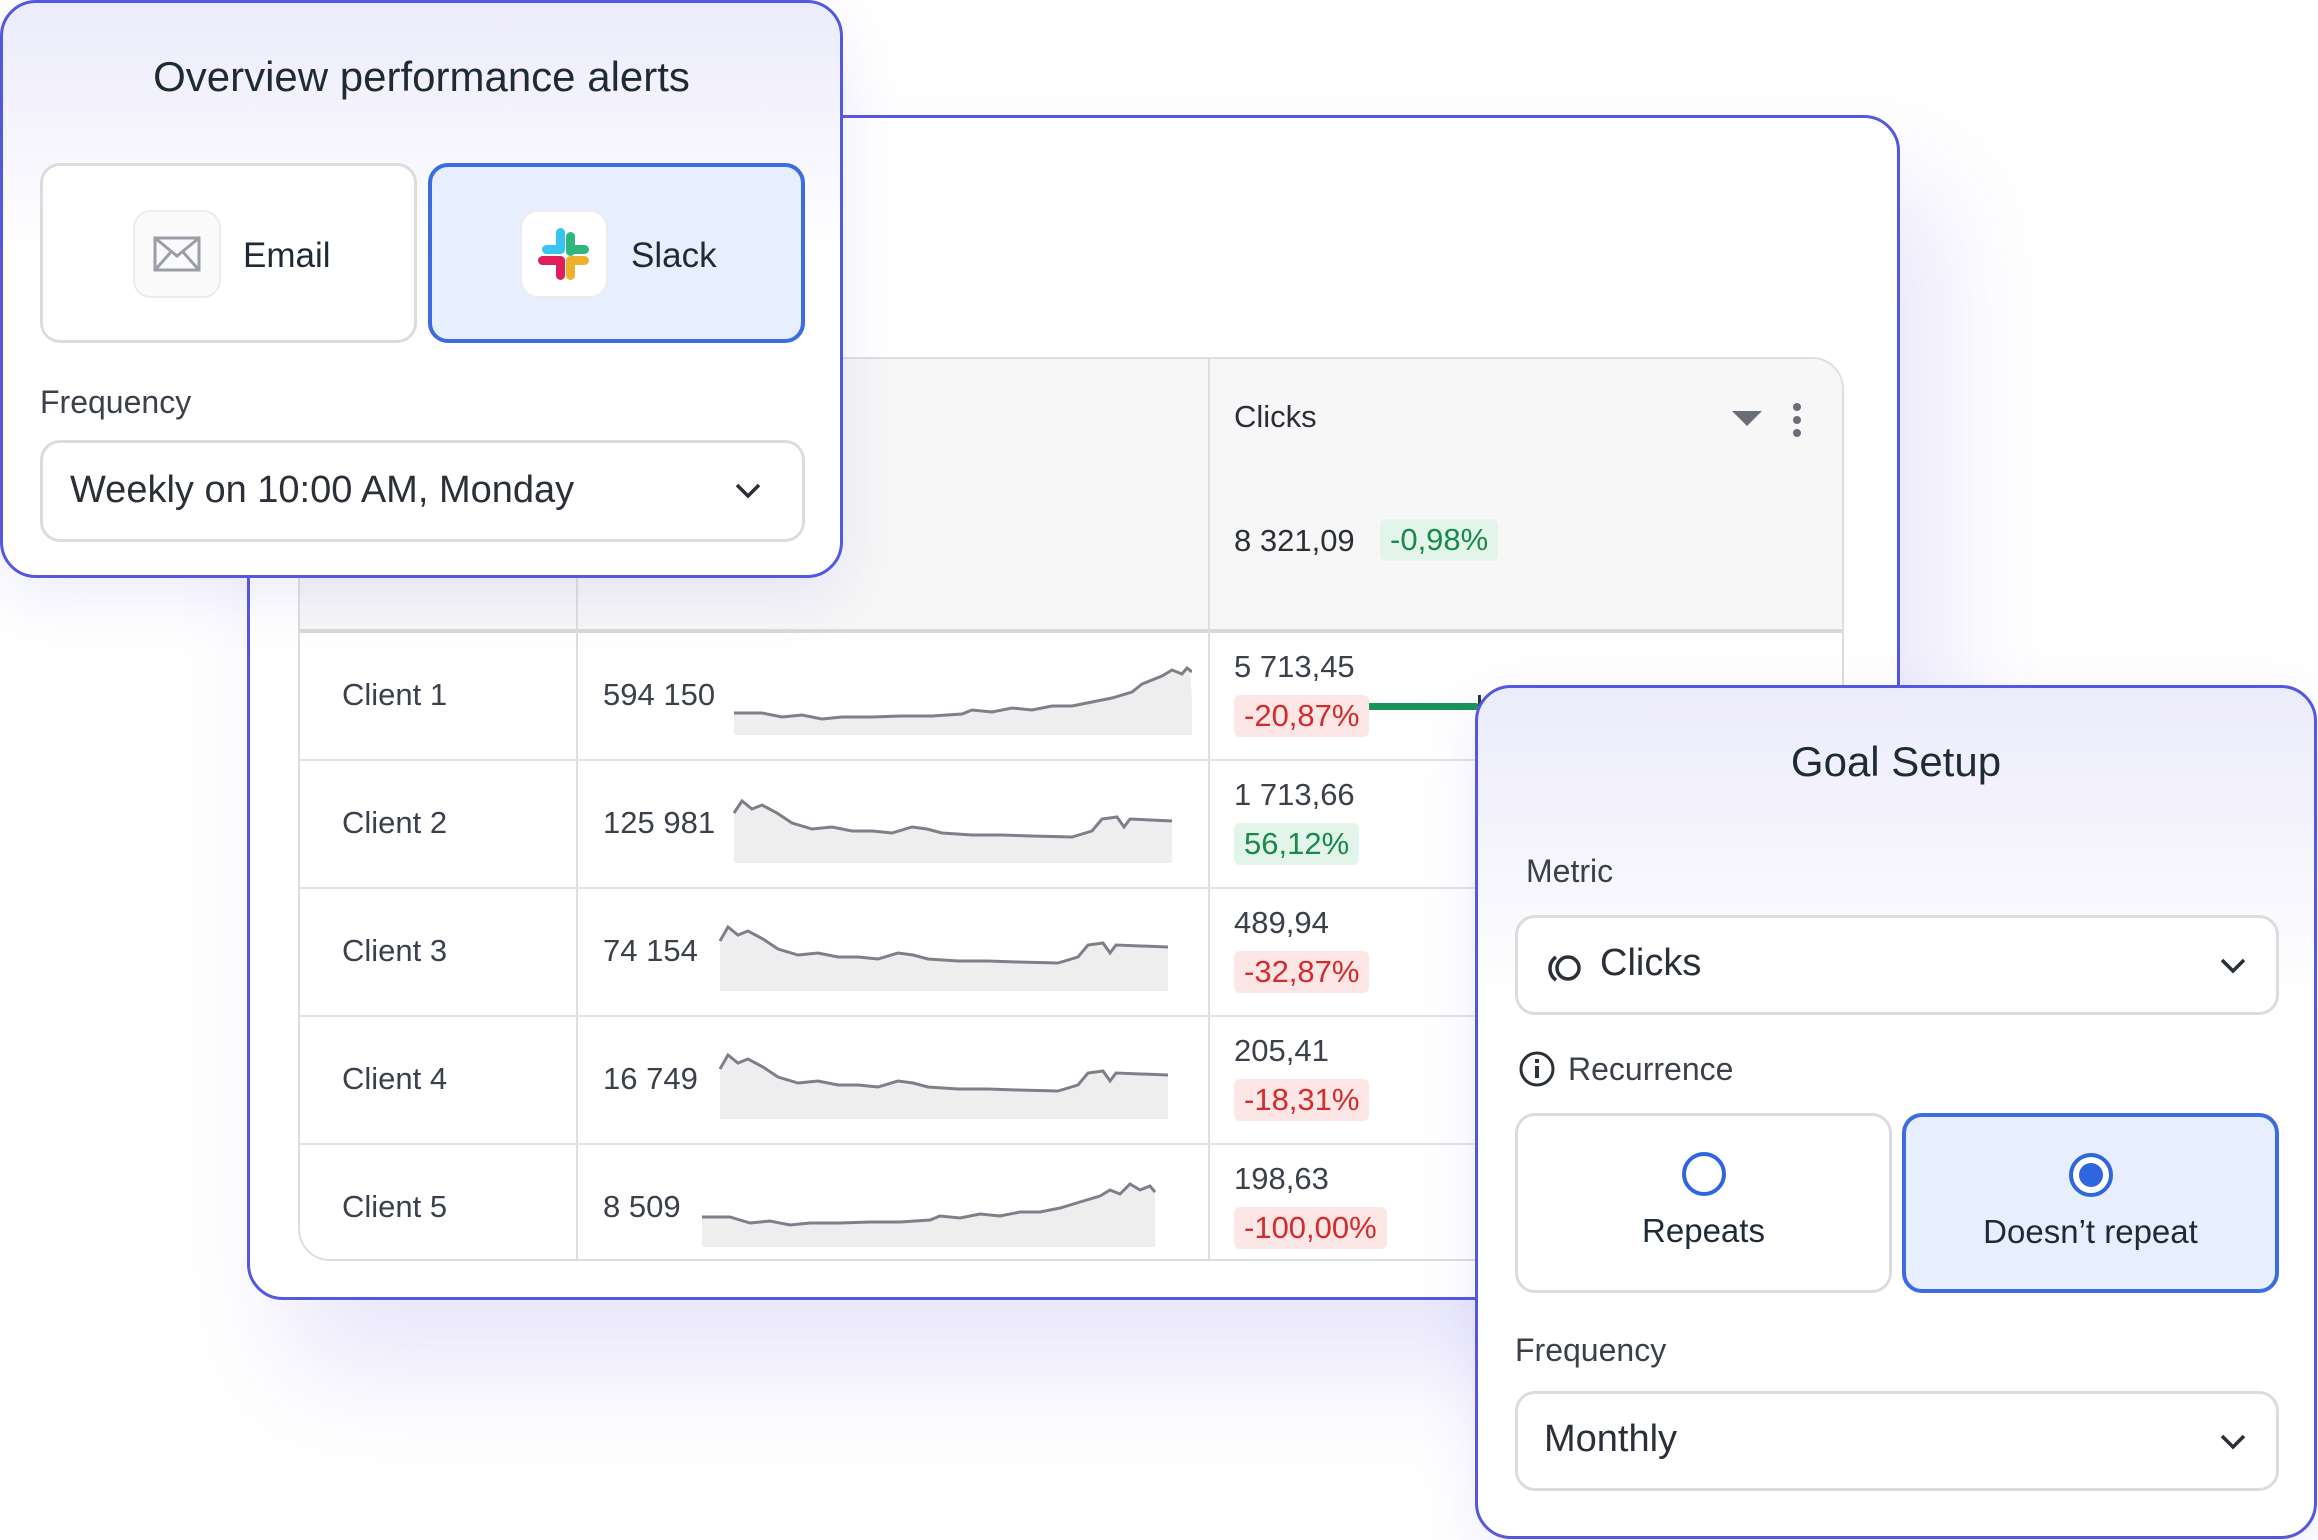 This screenshot has height=1540, width=2318. Describe the element at coordinates (1591, 1350) in the screenshot. I see `goal-frequency-label: Frequency` at that location.